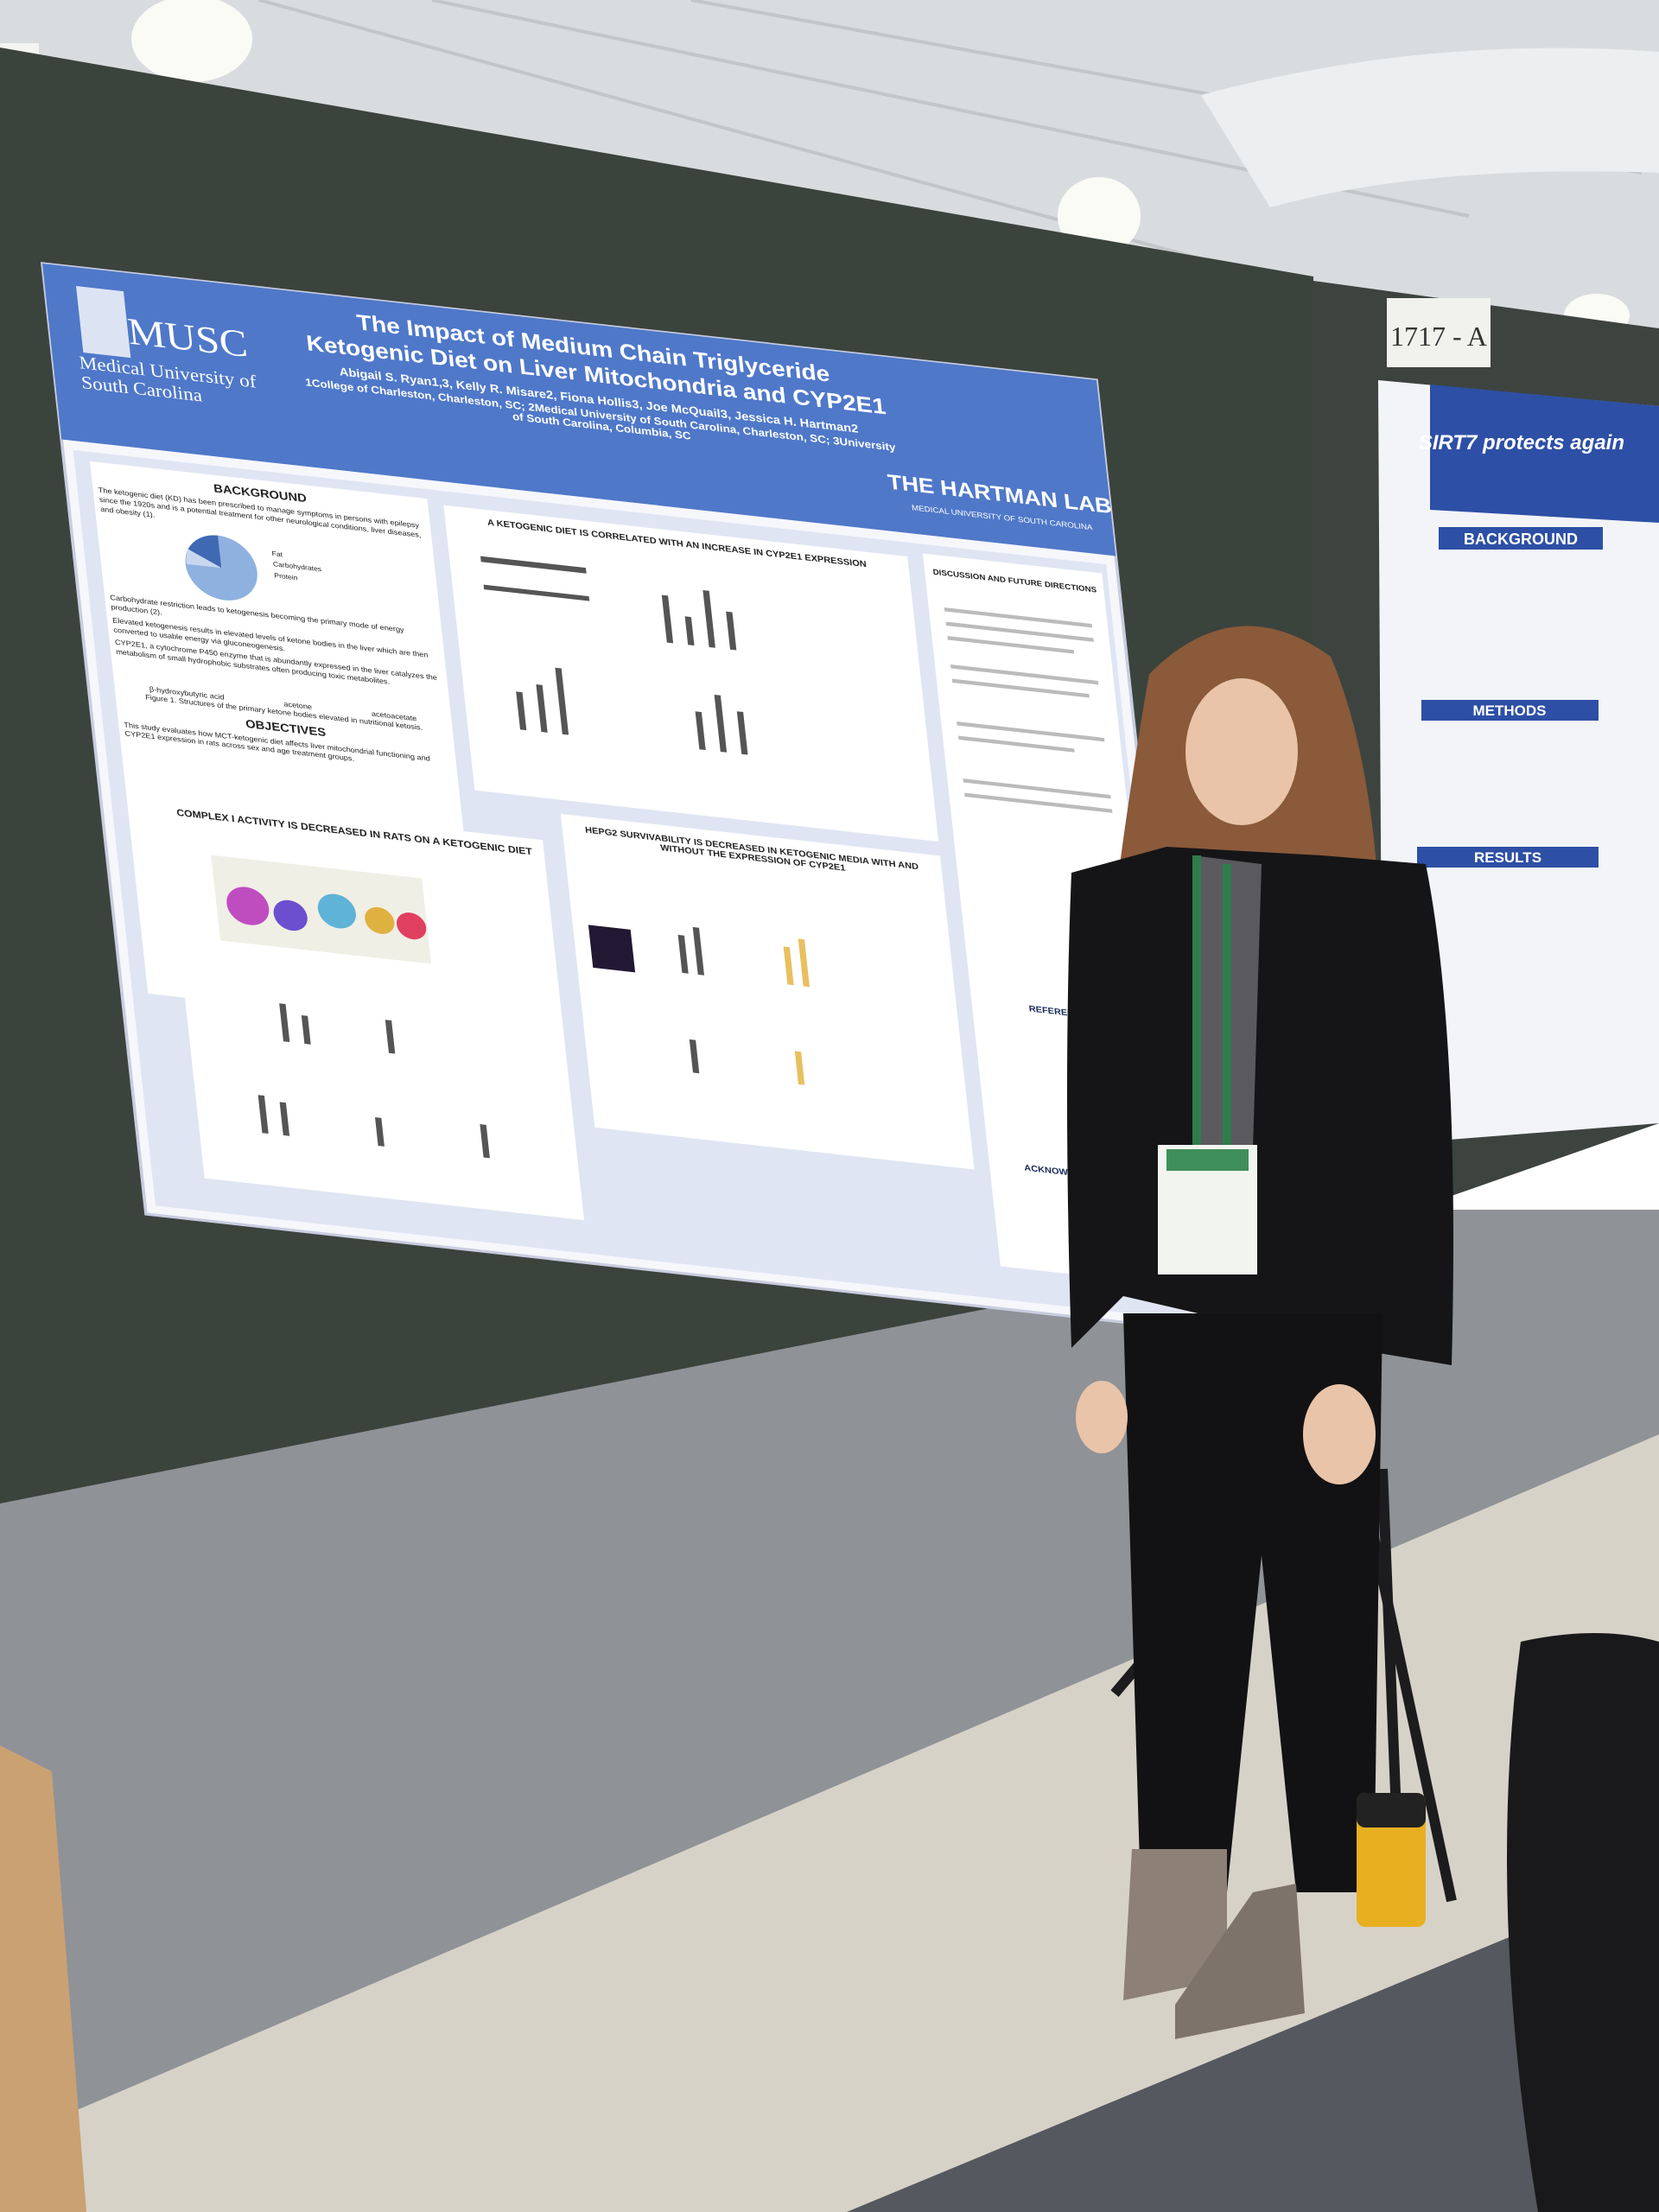 The width and height of the screenshot is (1659, 2212). What do you see at coordinates (579, 410) in the screenshot?
I see `poster-header` at bounding box center [579, 410].